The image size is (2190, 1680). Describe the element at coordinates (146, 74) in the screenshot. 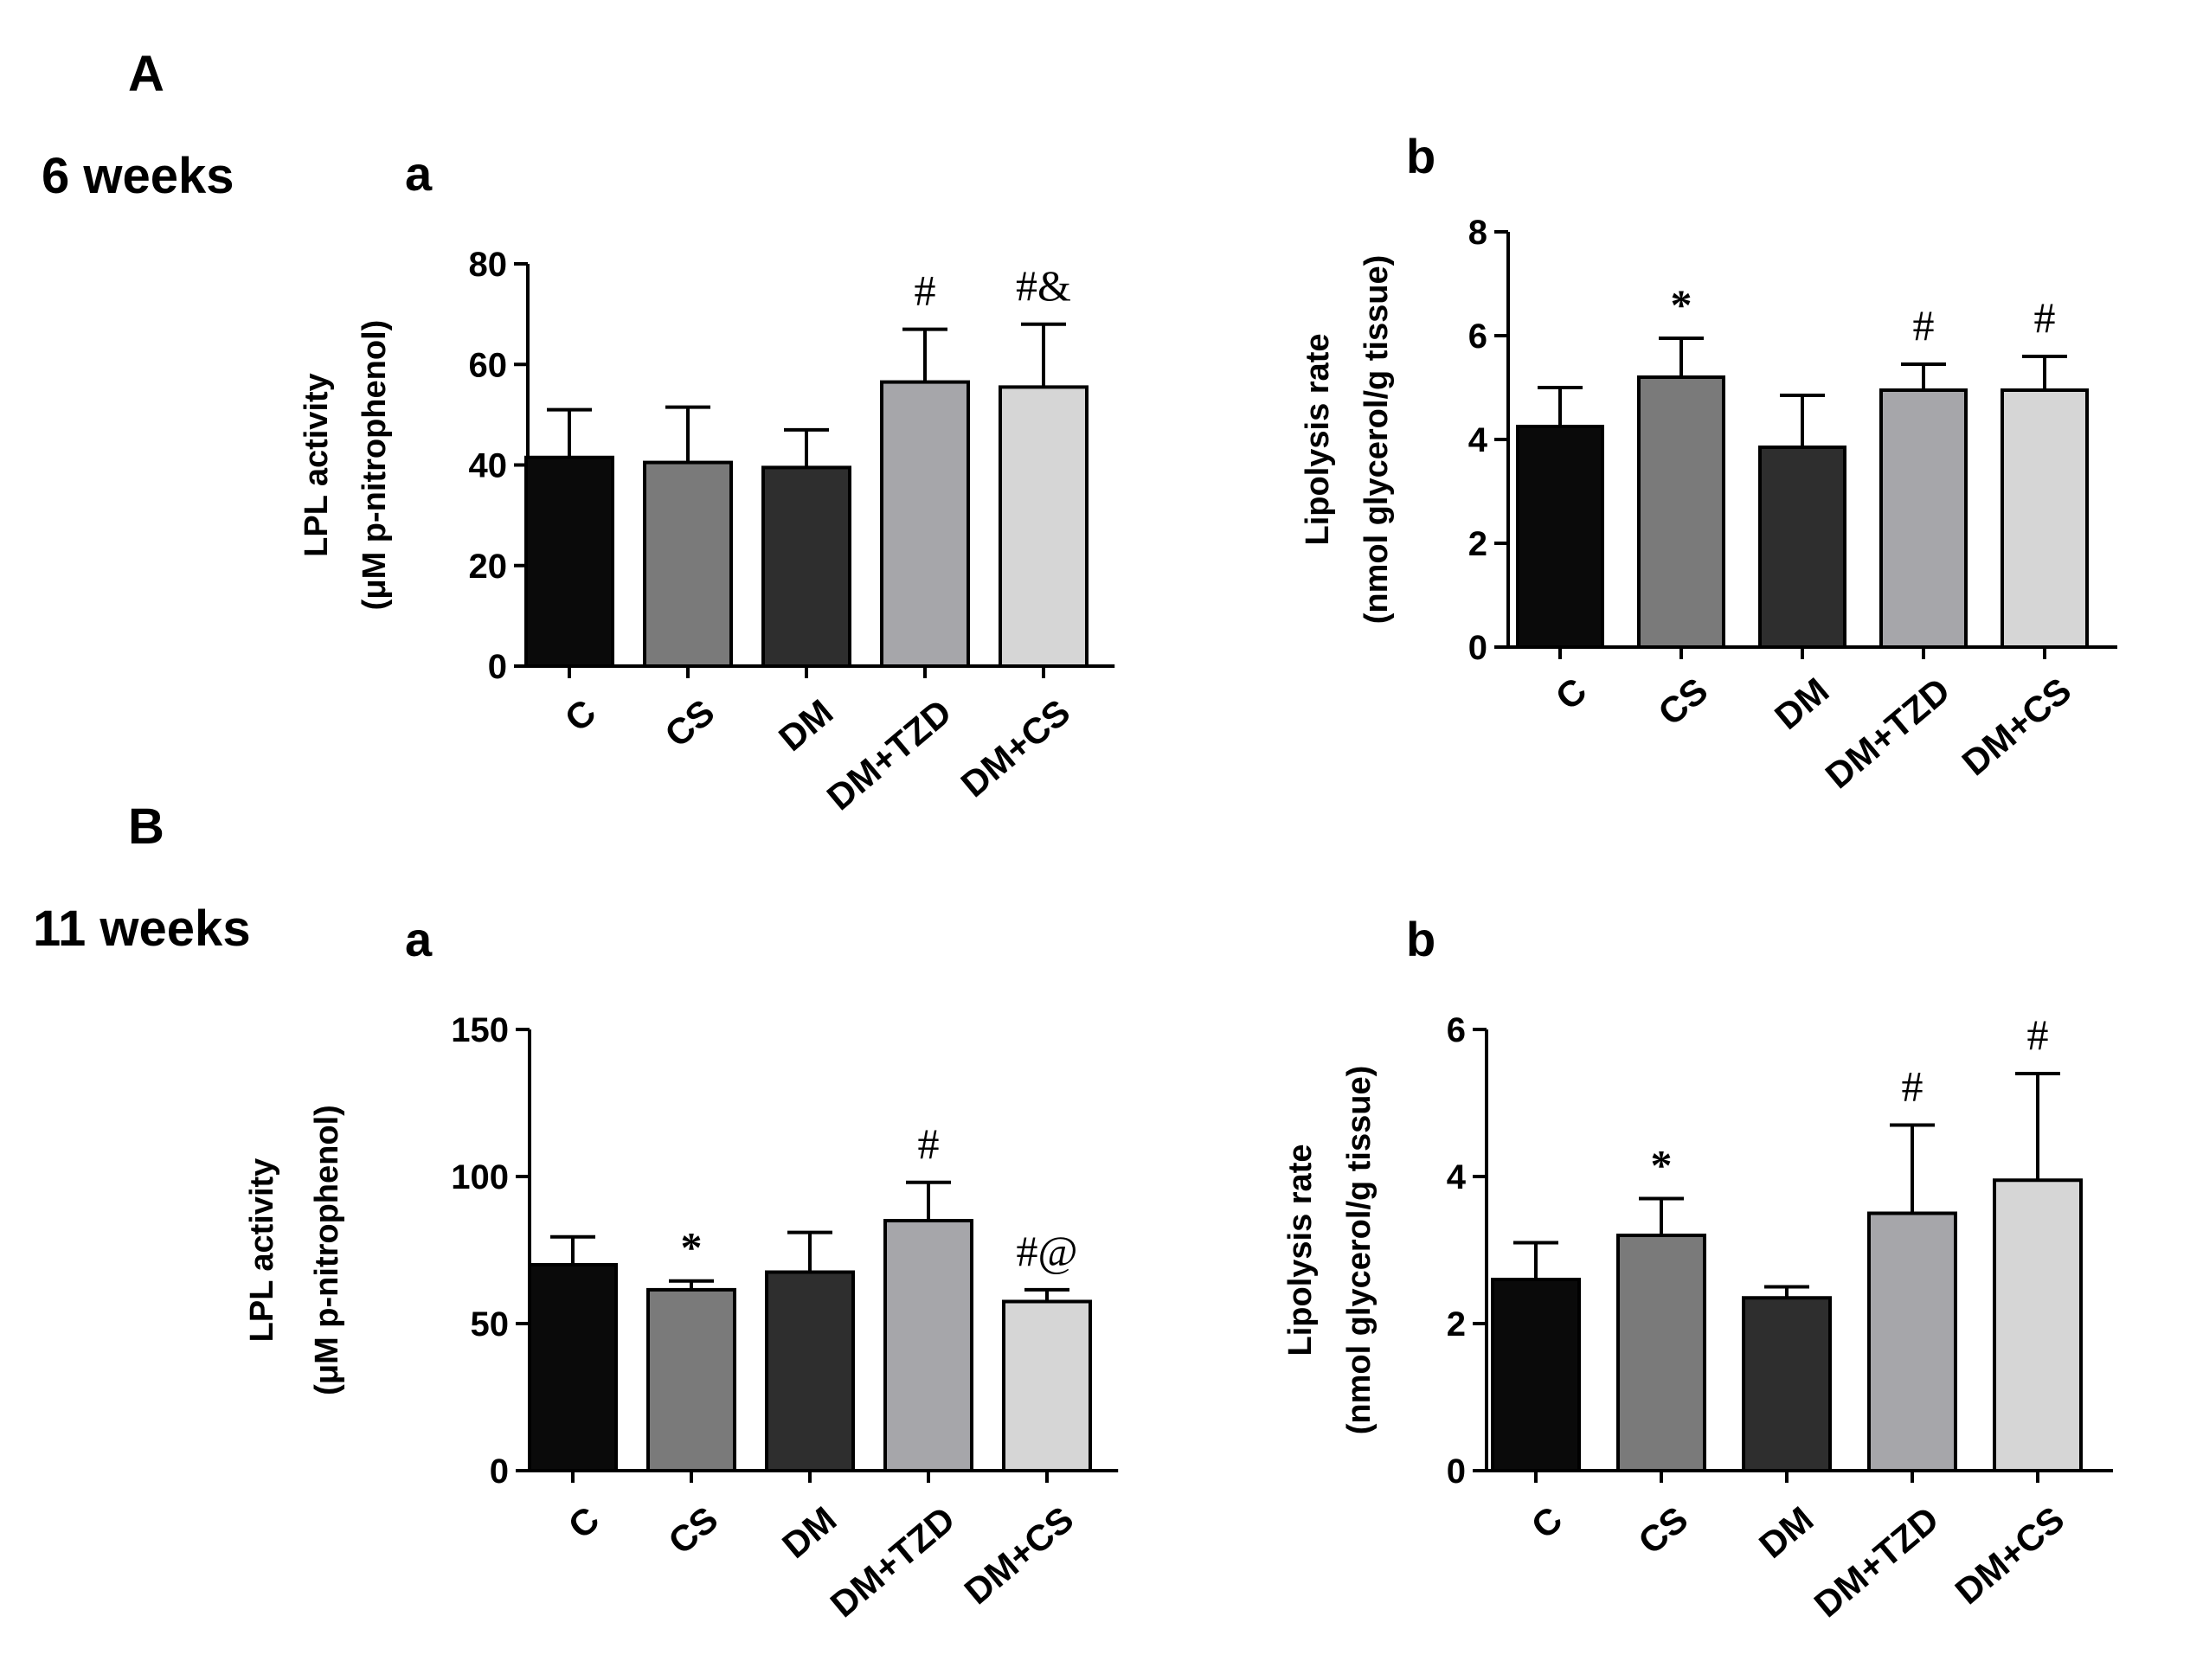

I see `section-letter-a: A` at that location.